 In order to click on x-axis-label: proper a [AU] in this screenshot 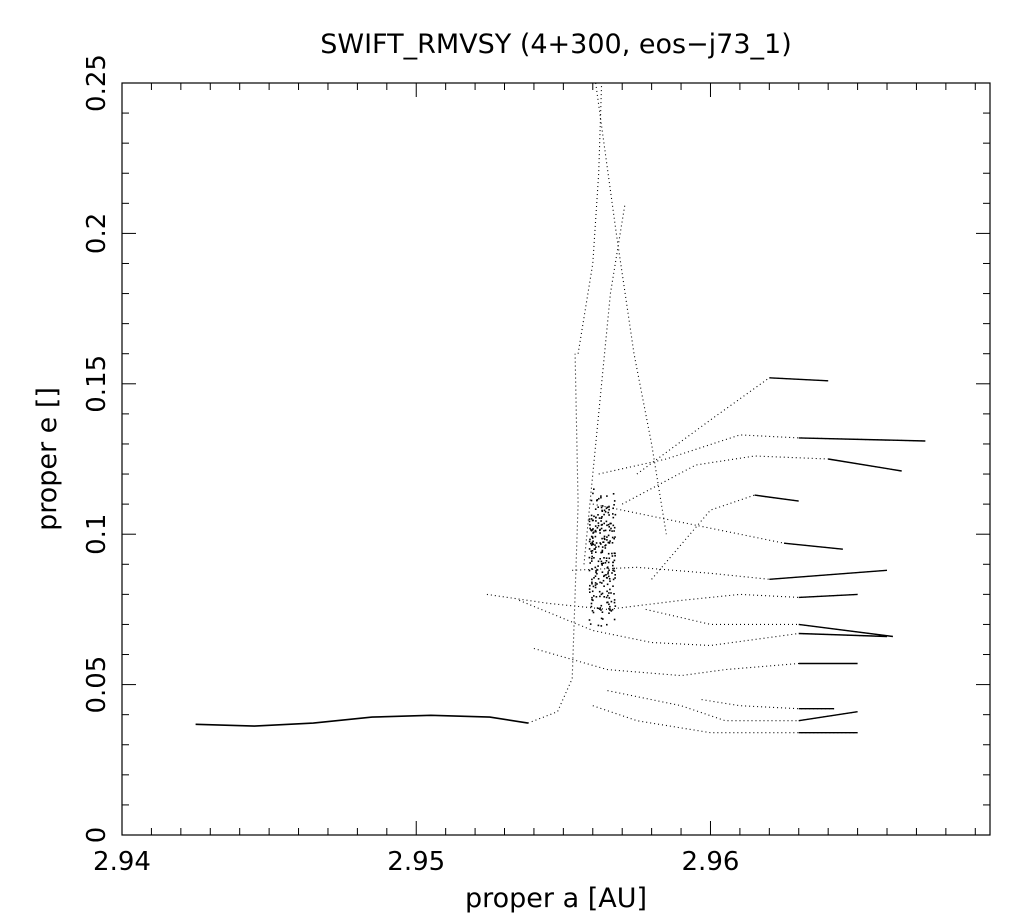, I will do `click(556, 898)`.